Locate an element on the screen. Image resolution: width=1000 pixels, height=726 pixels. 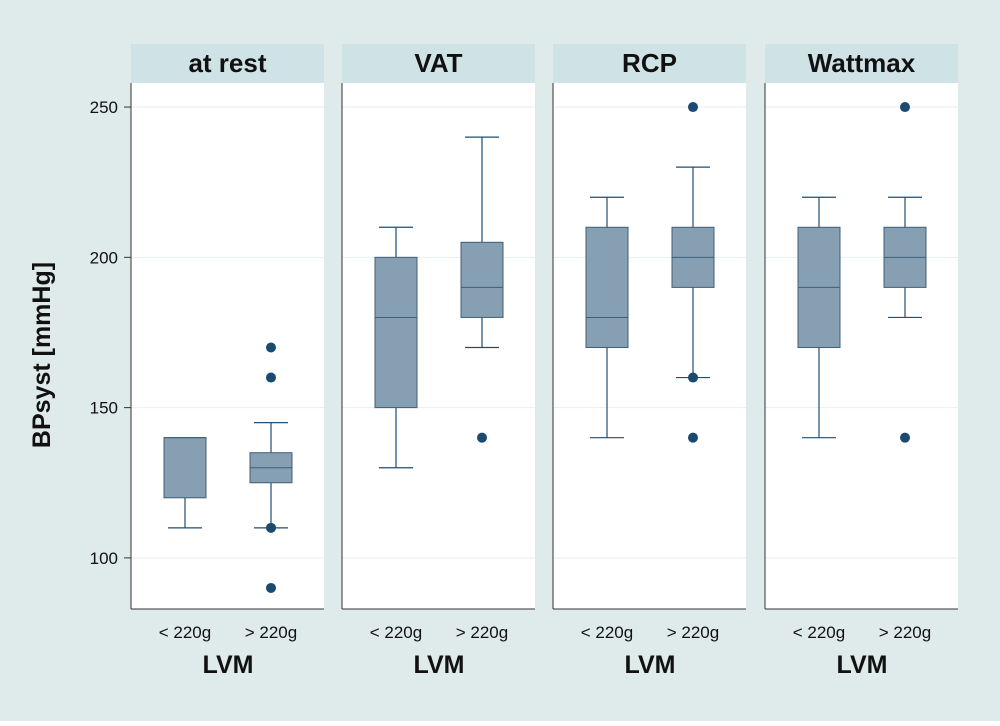
y-tick-label: 250 is located at coordinates (104, 107).